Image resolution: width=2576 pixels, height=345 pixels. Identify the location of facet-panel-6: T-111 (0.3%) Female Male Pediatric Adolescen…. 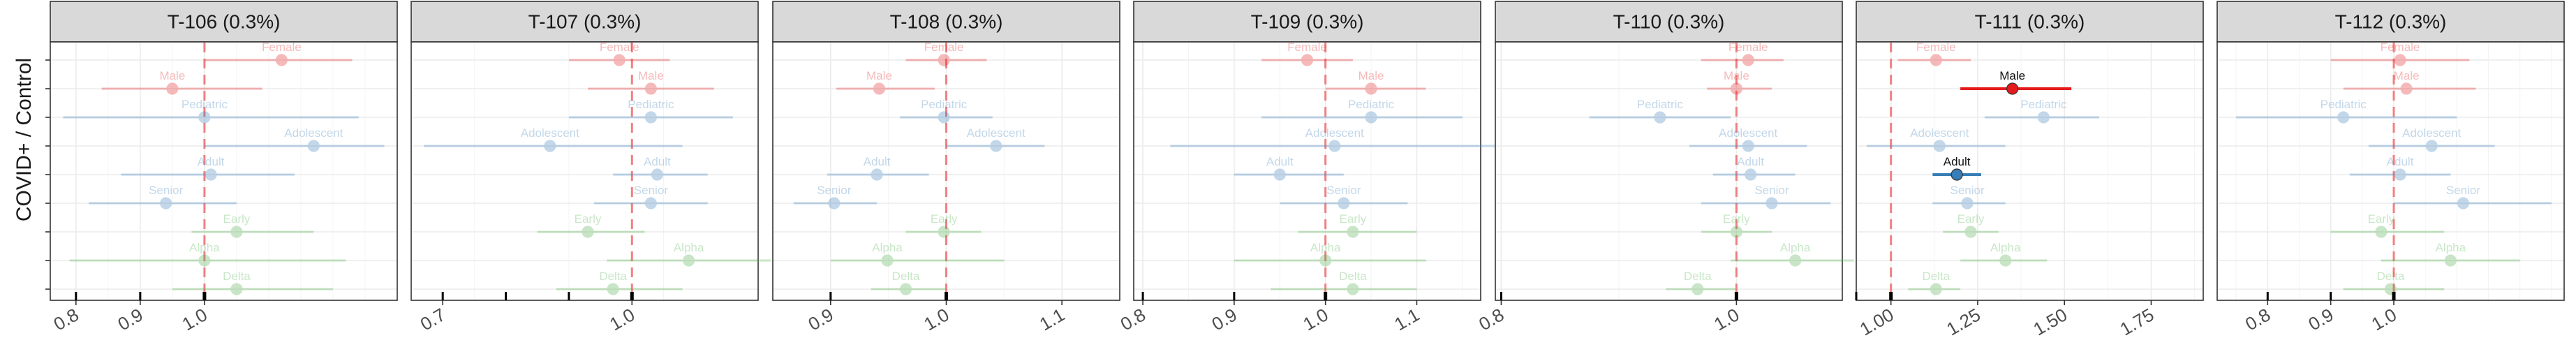
(2029, 170).